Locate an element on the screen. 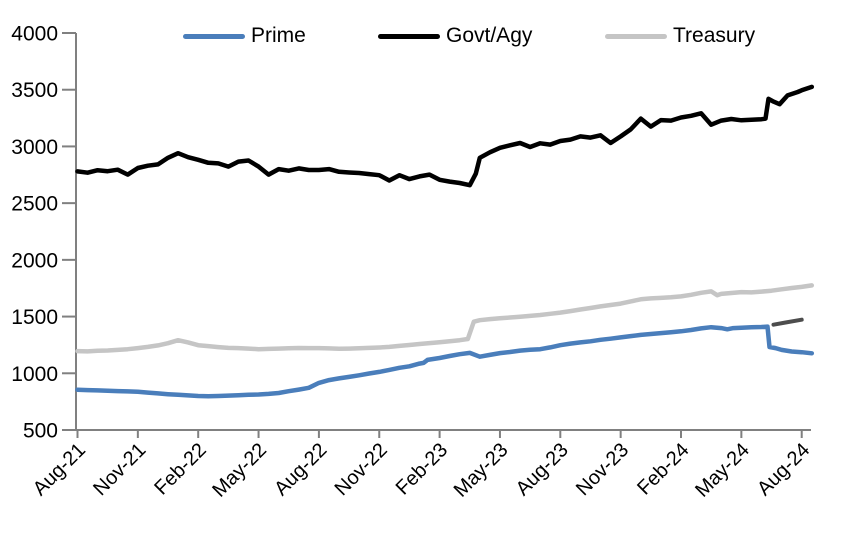 The height and width of the screenshot is (538, 852). legend-label-govt-agy: Govt/Agy is located at coordinates (489, 35).